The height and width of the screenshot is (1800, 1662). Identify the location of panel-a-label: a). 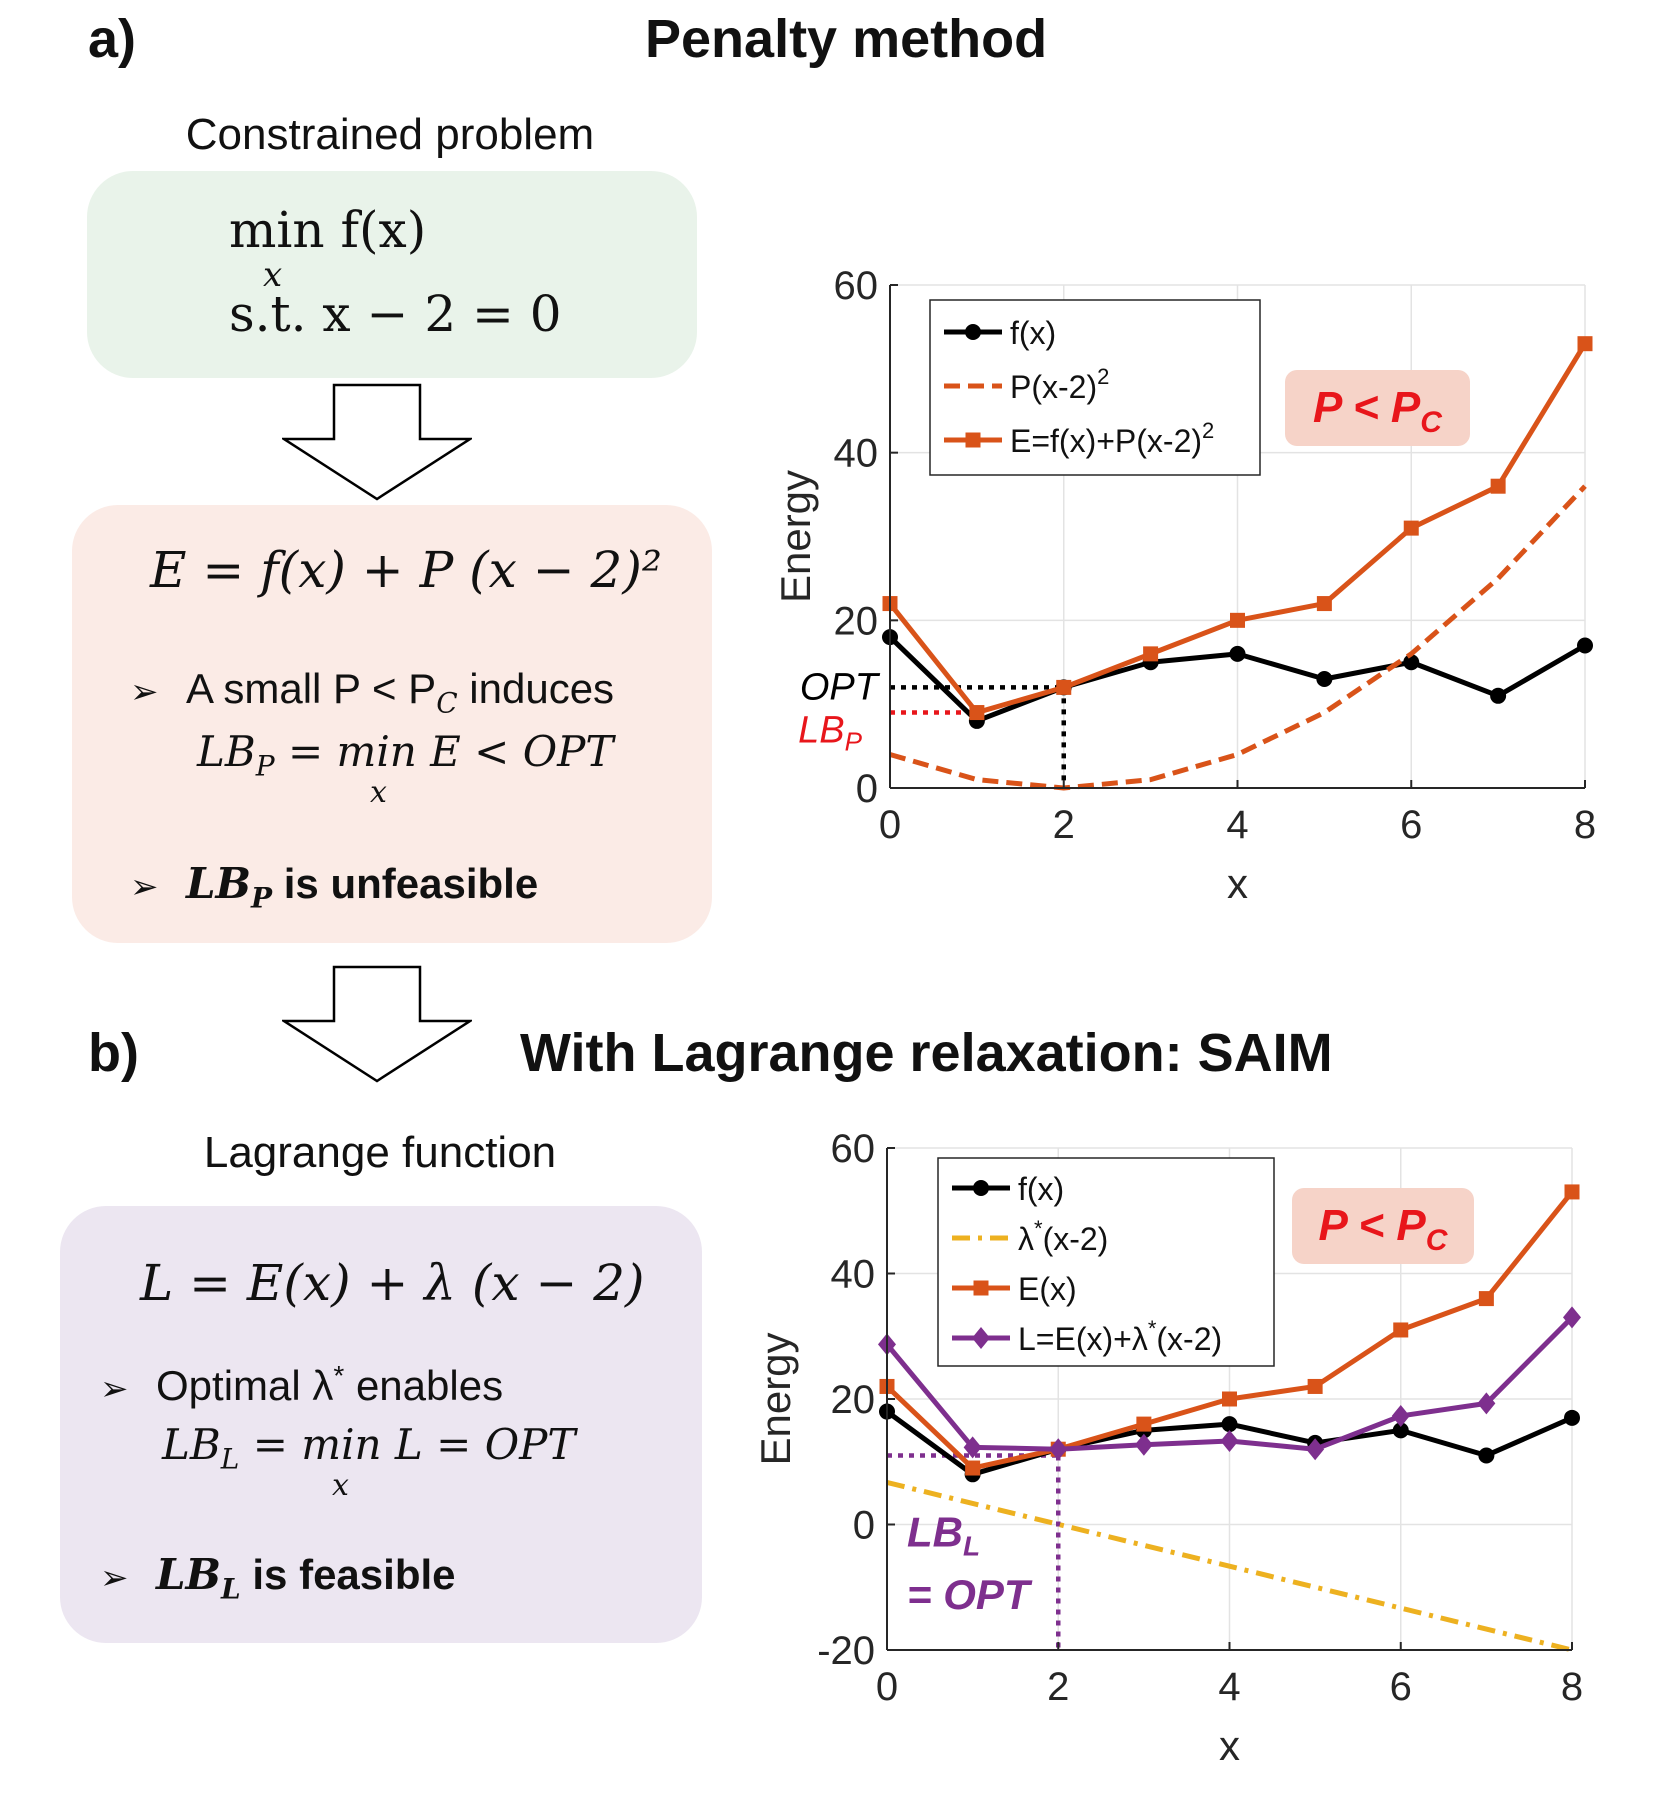
(112, 39).